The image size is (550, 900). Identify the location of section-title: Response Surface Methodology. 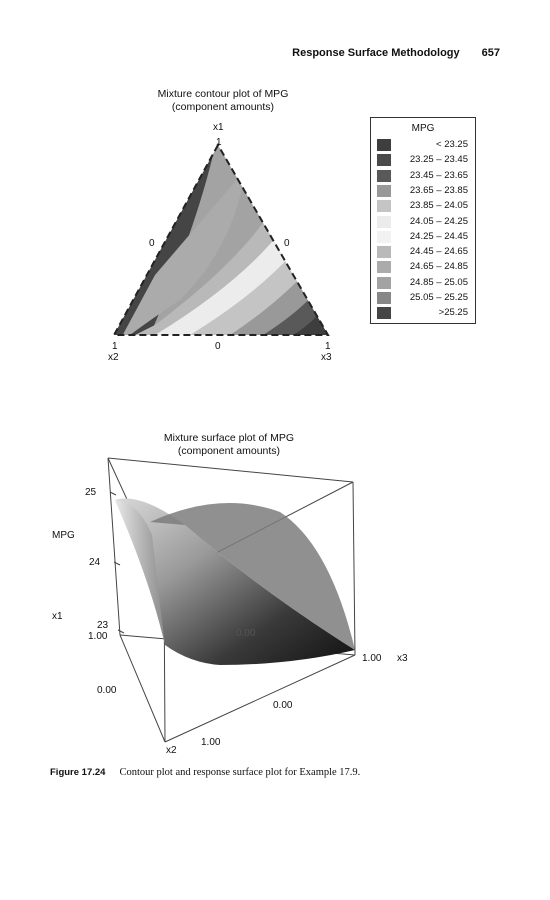
(376, 53).